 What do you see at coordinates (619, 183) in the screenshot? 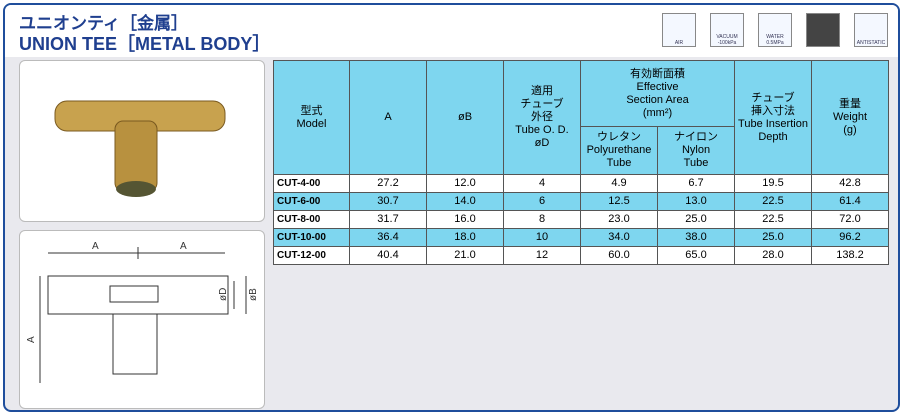
I see `cell: 4.9` at bounding box center [619, 183].